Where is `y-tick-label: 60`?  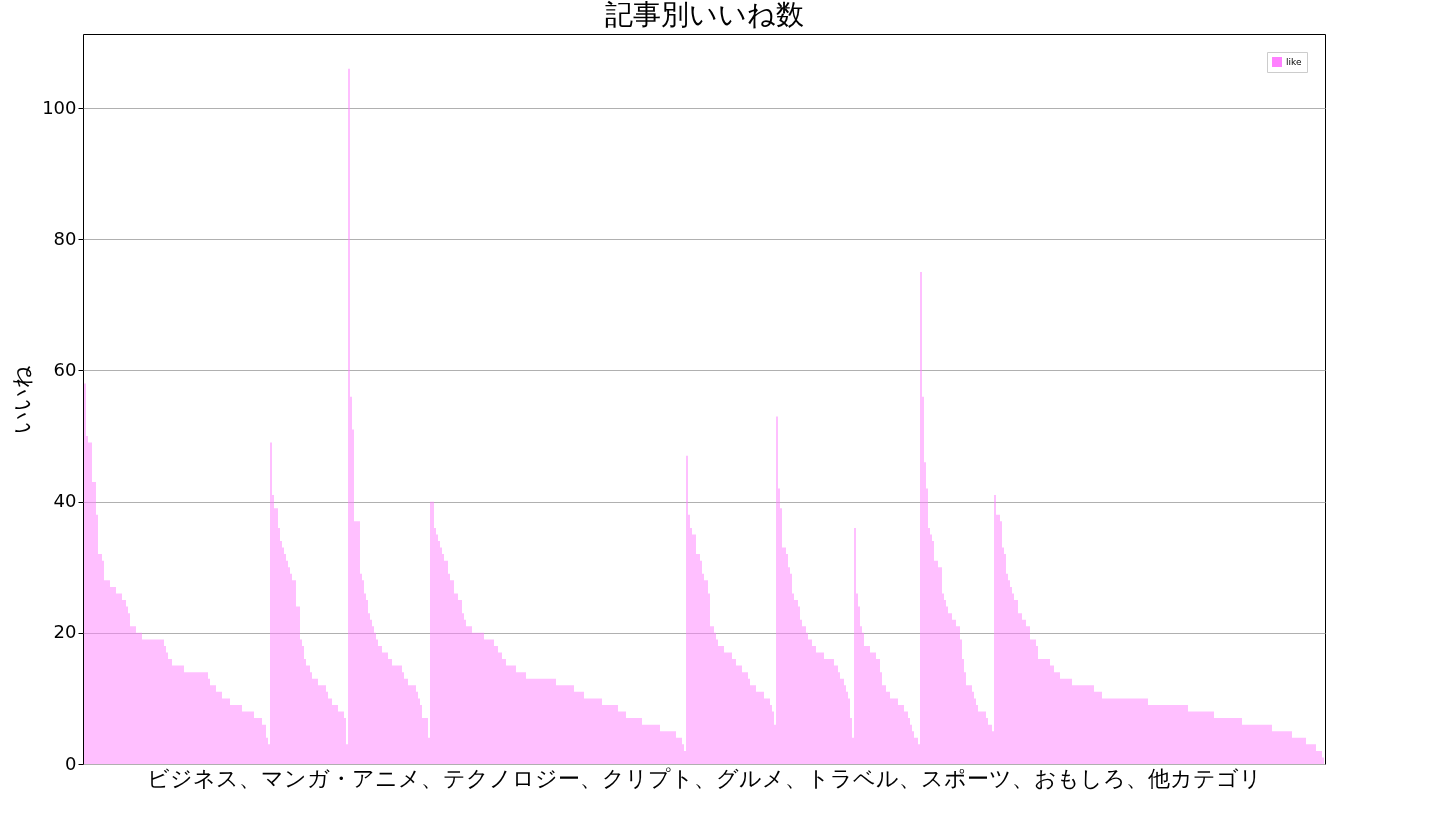 y-tick-label: 60 is located at coordinates (65, 369).